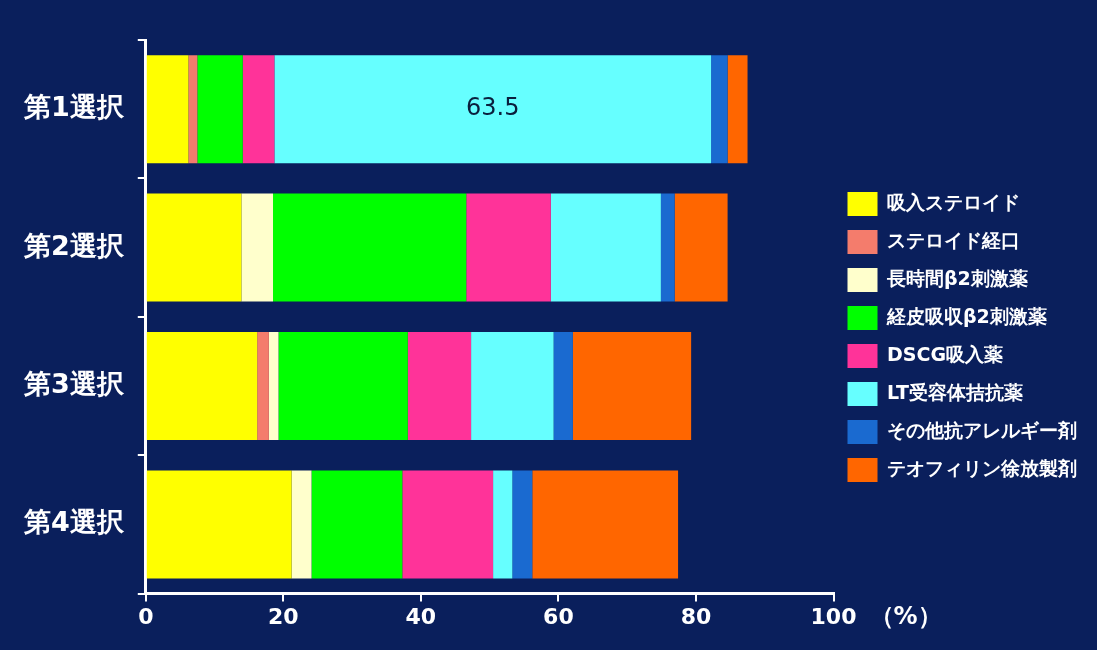 The height and width of the screenshot is (650, 1097). Describe the element at coordinates (955, 391) in the screenshot. I see `legend-label: LT受容体拮抗薬` at that location.